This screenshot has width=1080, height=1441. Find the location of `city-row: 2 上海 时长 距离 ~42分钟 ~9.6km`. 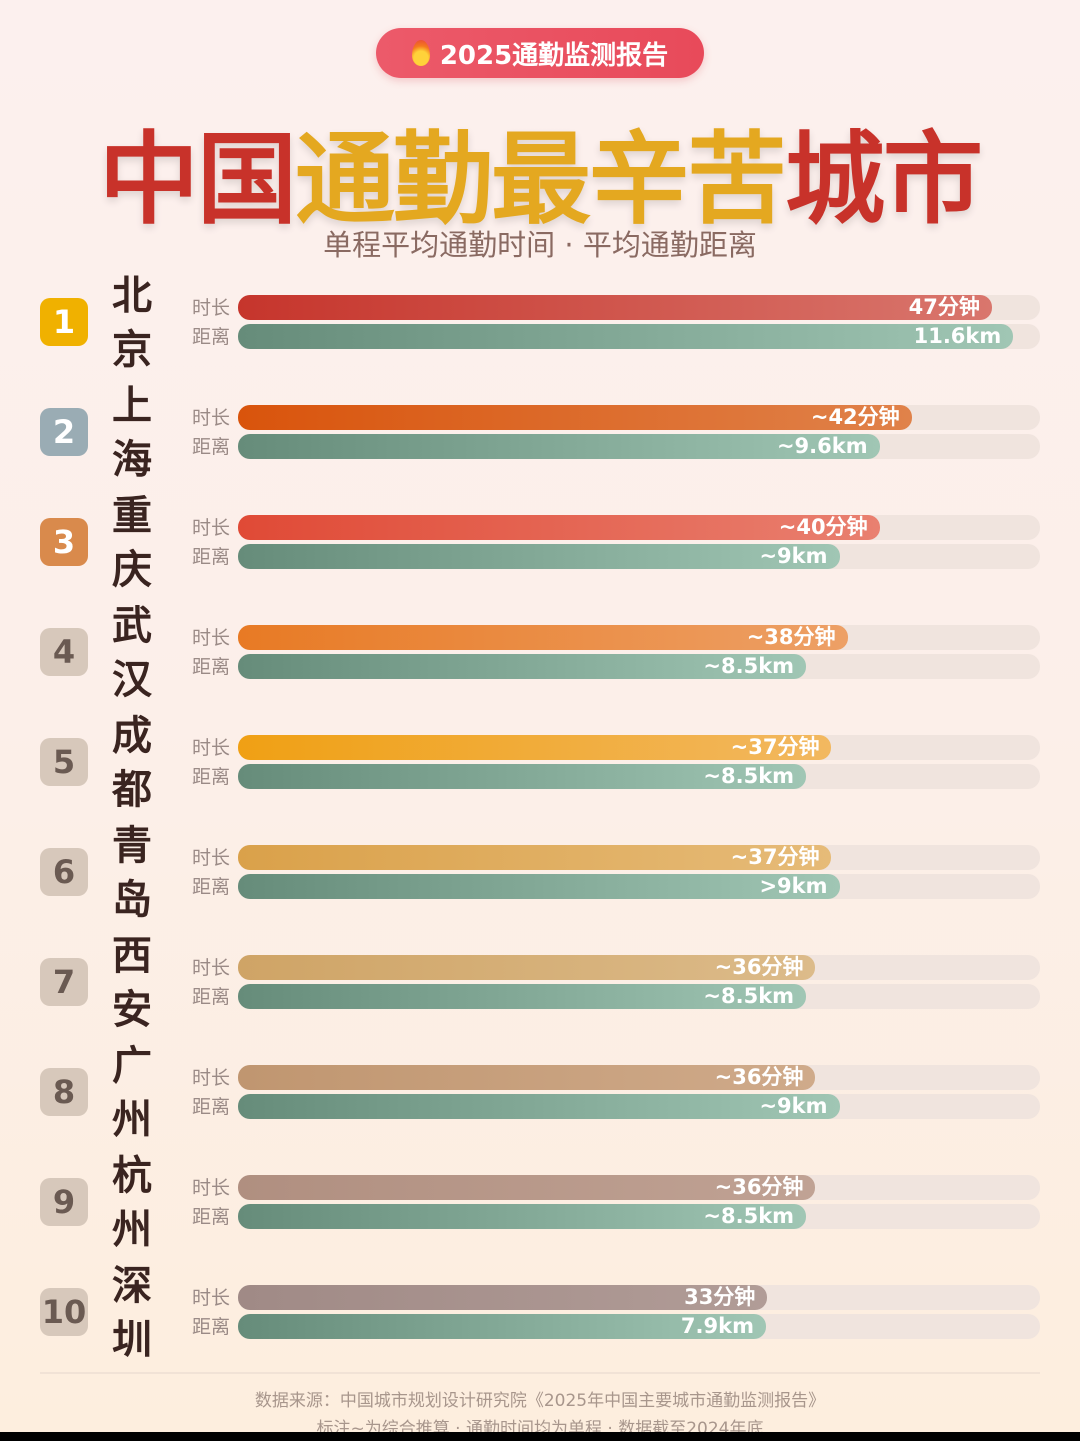

city-row: 2 上海 时长 距离 ~42分钟 ~9.6km is located at coordinates (540, 432).